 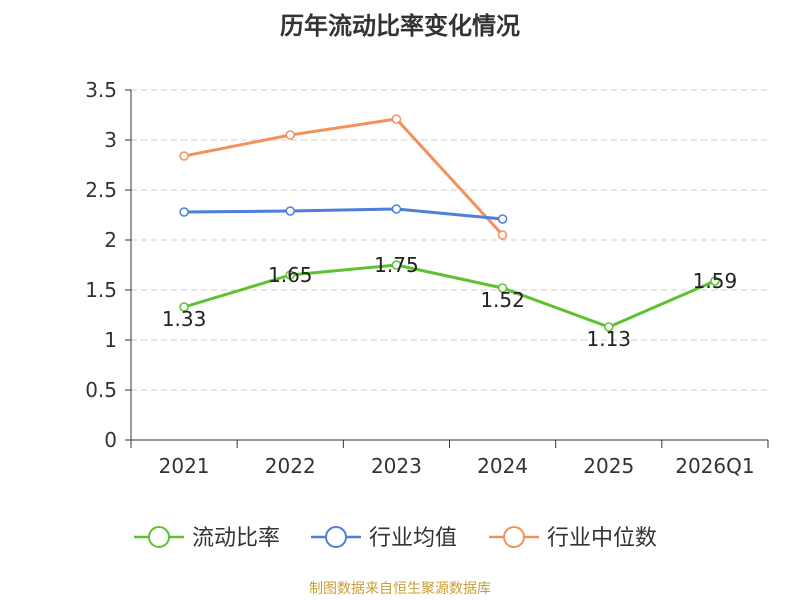 What do you see at coordinates (290, 466) in the screenshot?
I see `x-tick-label: 2022` at bounding box center [290, 466].